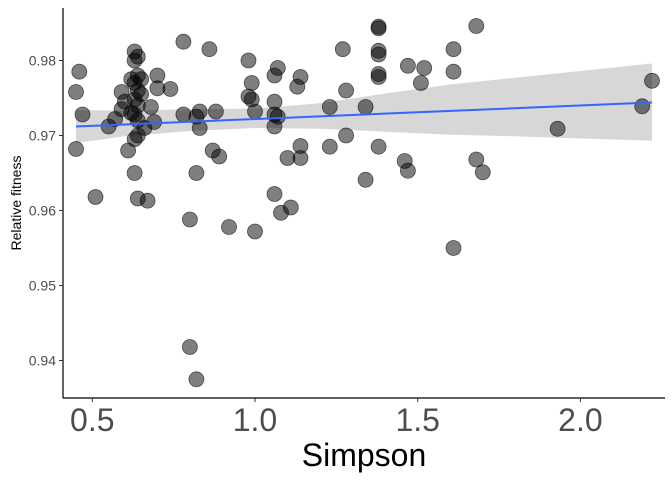  I want to click on x-tick-label: 1.0, so click(255, 420).